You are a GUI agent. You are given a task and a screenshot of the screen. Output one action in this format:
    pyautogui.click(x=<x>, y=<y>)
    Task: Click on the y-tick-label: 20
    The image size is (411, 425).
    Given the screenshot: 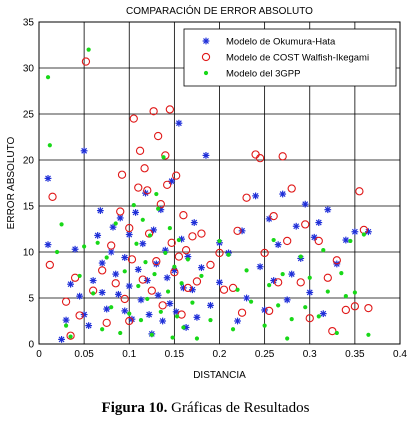 What is the action you would take?
    pyautogui.click(x=29, y=161)
    